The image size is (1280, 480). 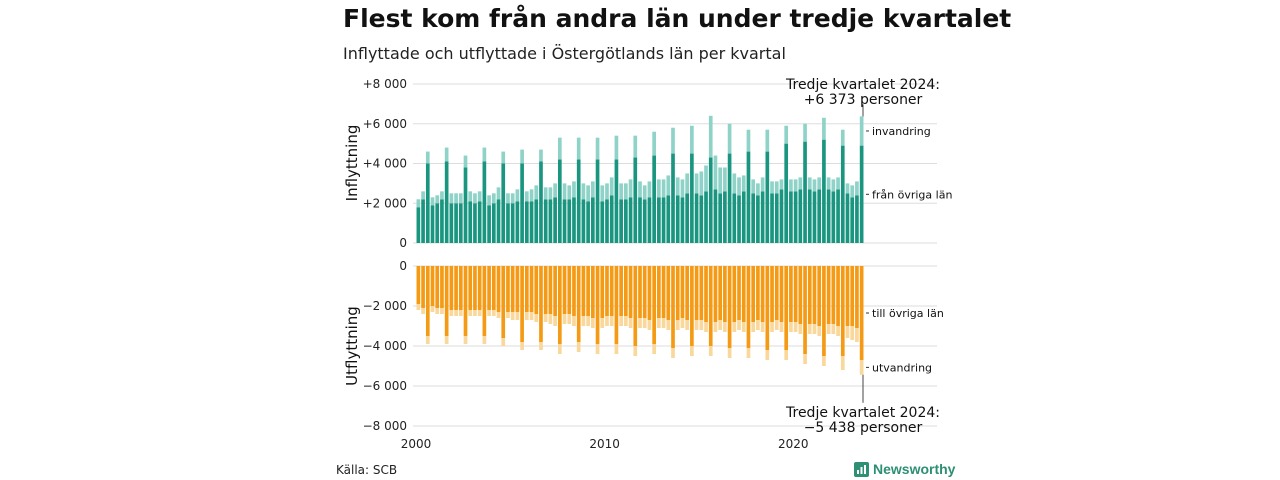 What do you see at coordinates (385, 84) in the screenshot?
I see `y-tick-label: +8 000` at bounding box center [385, 84].